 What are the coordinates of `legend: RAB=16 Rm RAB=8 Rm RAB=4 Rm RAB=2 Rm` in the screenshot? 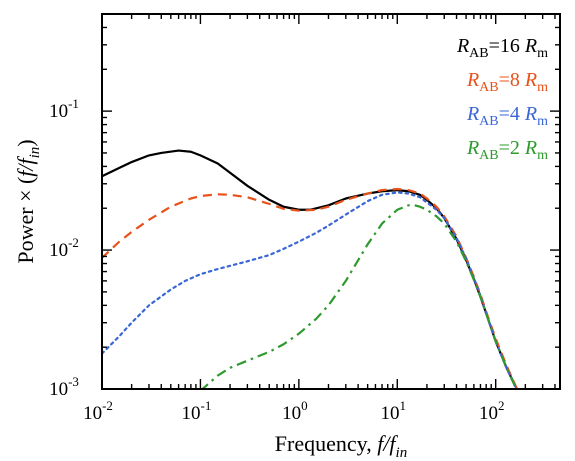 It's located at (502, 99).